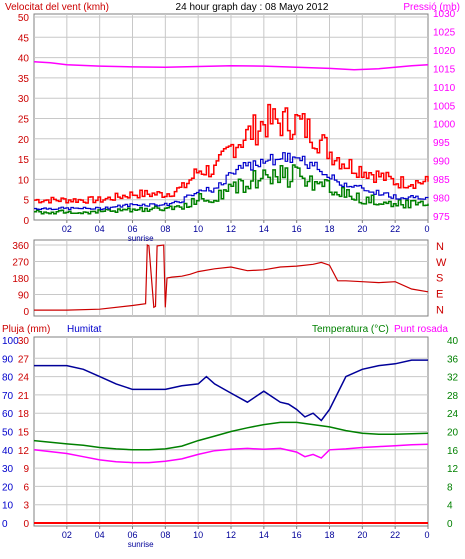  I want to click on rain-tick-label: 6, so click(26, 487).